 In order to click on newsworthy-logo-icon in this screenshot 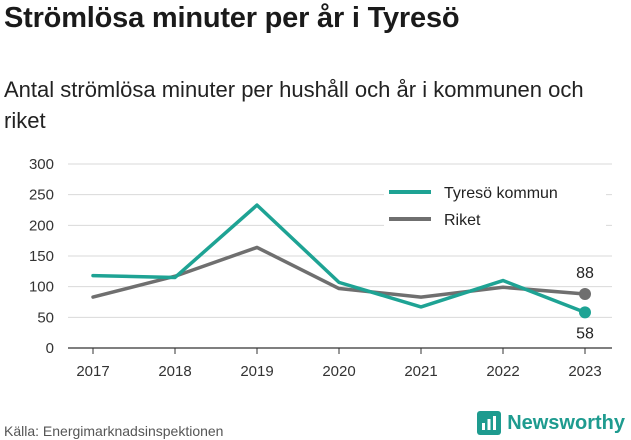, I will do `click(489, 423)`.